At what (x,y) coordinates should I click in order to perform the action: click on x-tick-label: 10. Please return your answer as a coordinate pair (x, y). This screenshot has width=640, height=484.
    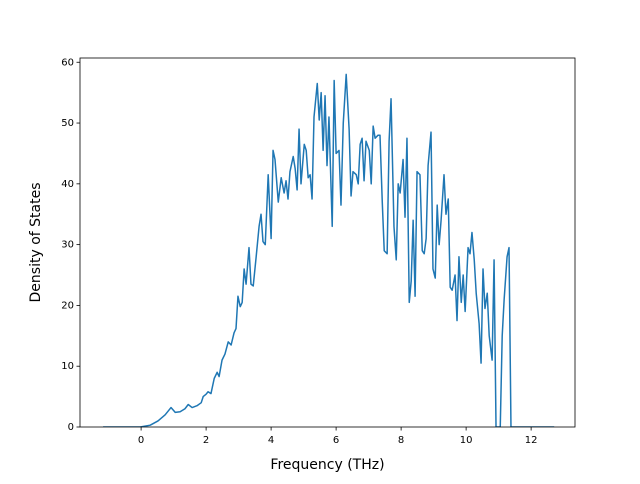
    Looking at the image, I should click on (466, 440).